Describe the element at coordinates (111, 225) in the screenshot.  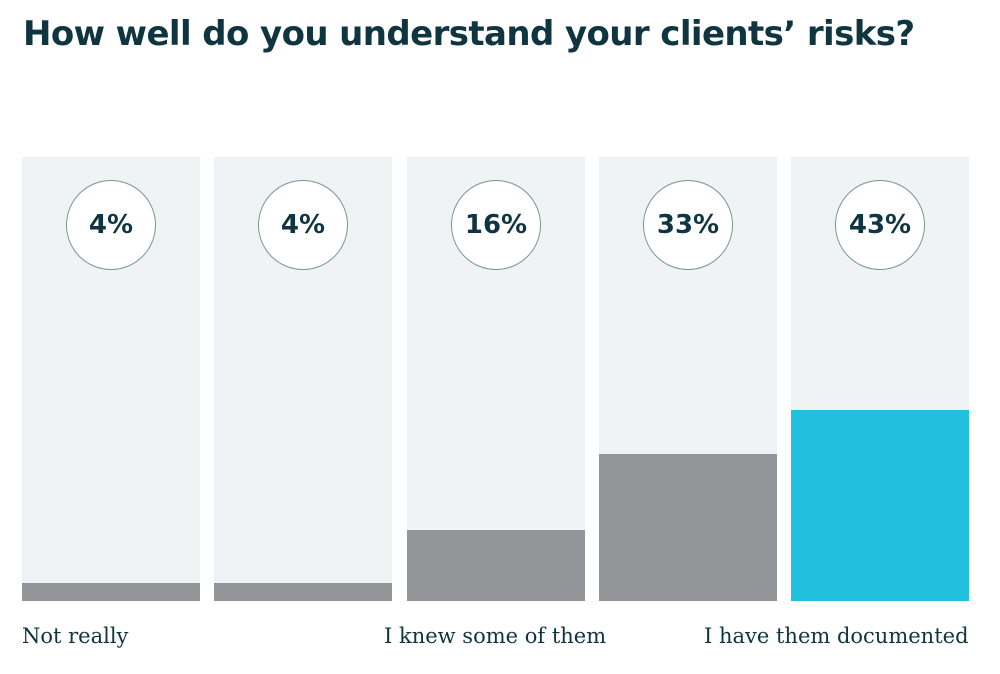
I see `value-label-1: 4%` at that location.